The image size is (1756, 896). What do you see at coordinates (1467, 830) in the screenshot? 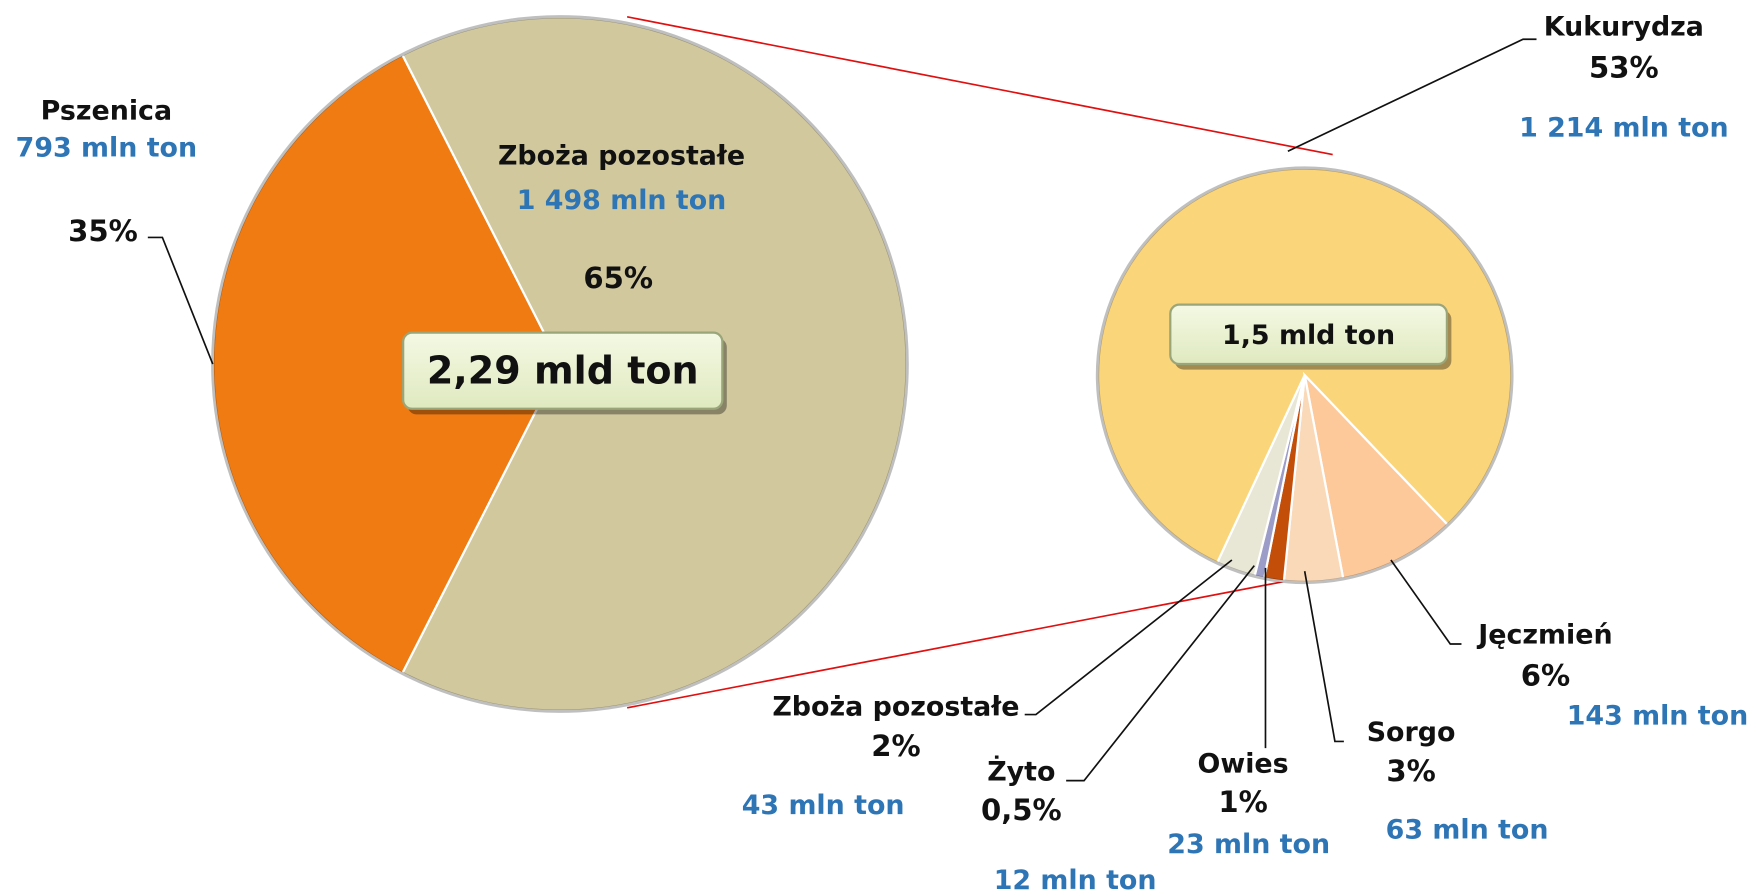
I see `amount-label: 63 mln ton` at bounding box center [1467, 830].